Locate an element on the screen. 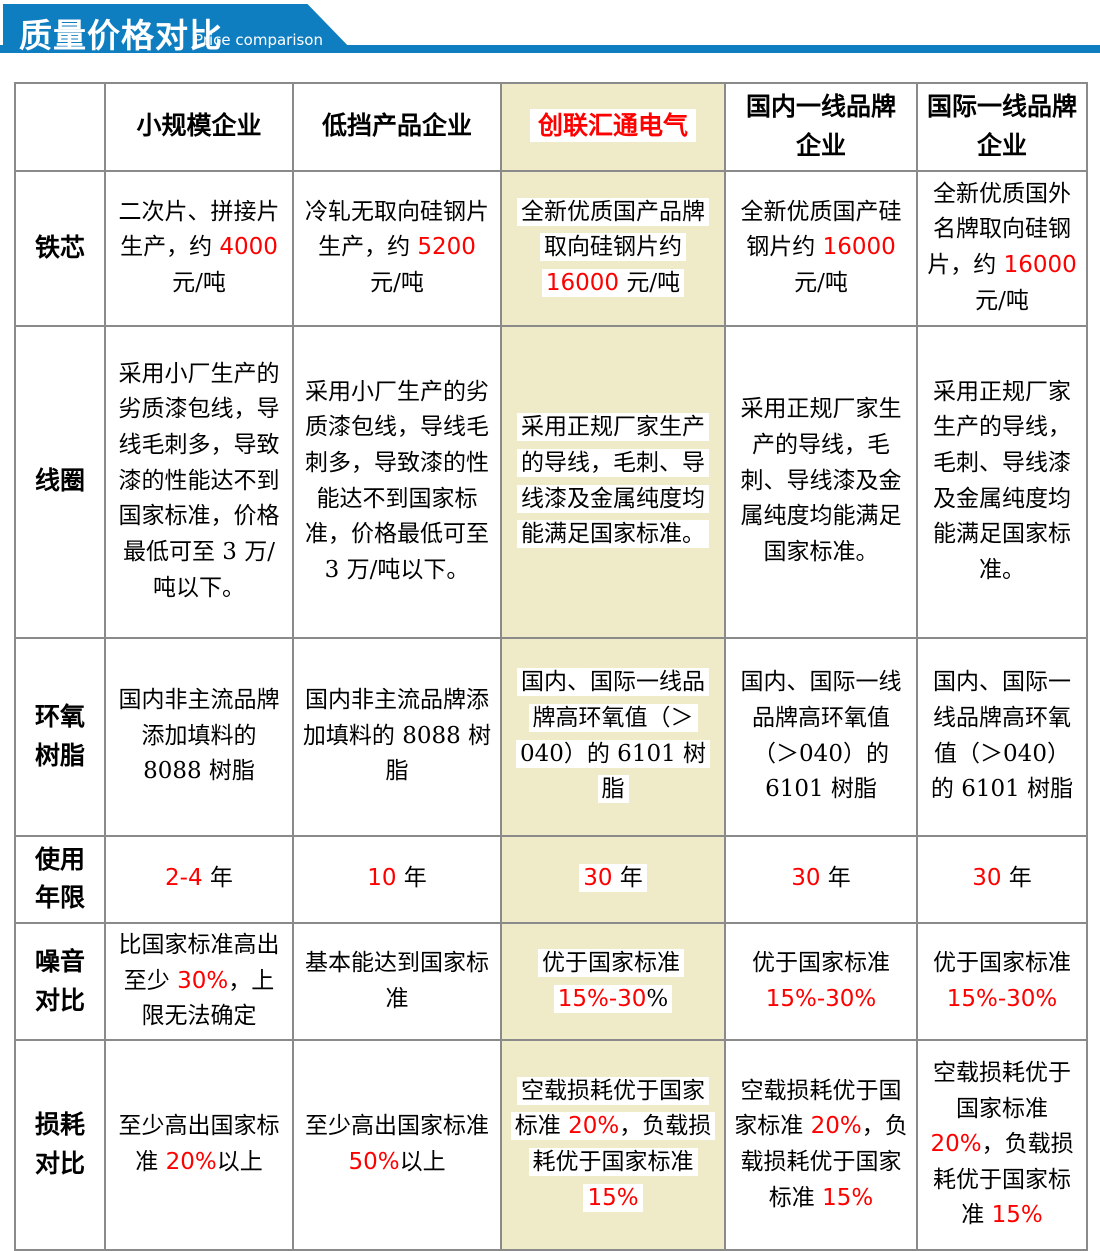  page-subtitle: Price comparison is located at coordinates (258, 40).